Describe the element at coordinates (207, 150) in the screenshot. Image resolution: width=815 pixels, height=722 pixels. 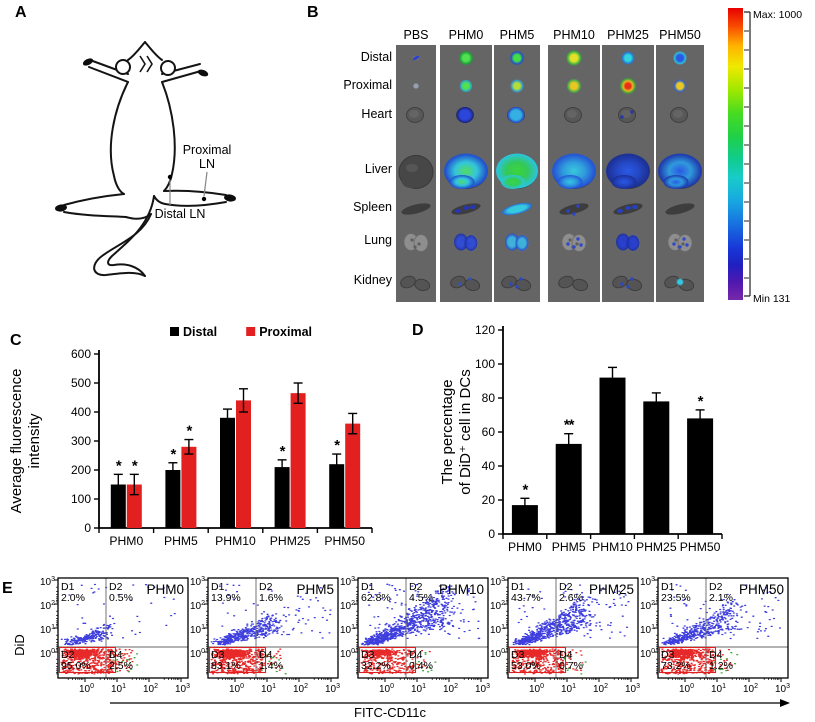
I see `proximal-ln-label: Proximal` at that location.